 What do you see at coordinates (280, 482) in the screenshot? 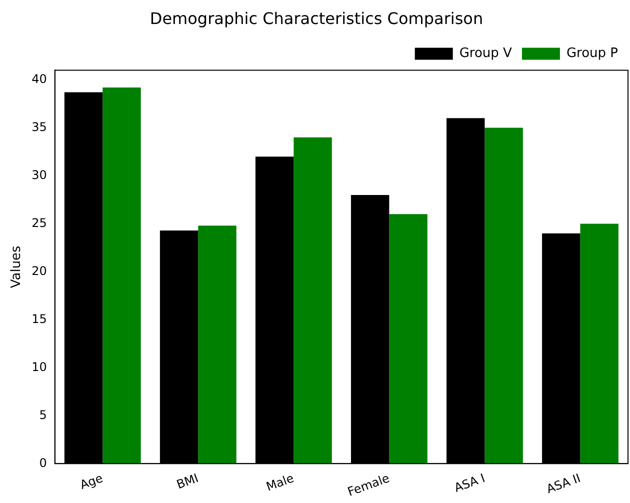
I see `x-tick-label: Male` at bounding box center [280, 482].